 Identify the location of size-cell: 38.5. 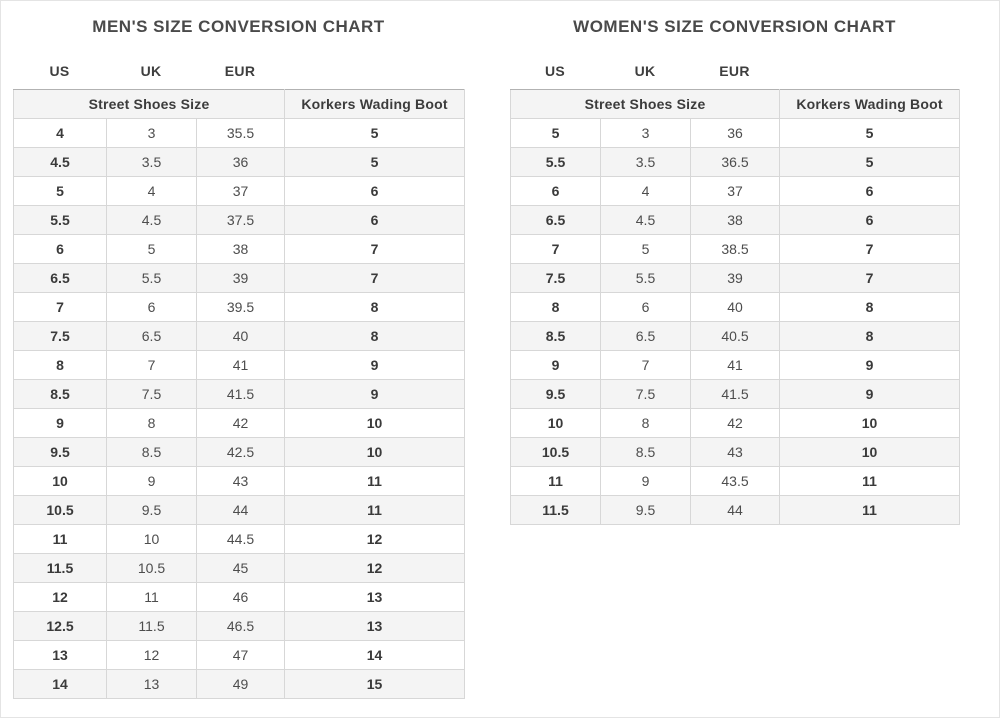
(735, 249).